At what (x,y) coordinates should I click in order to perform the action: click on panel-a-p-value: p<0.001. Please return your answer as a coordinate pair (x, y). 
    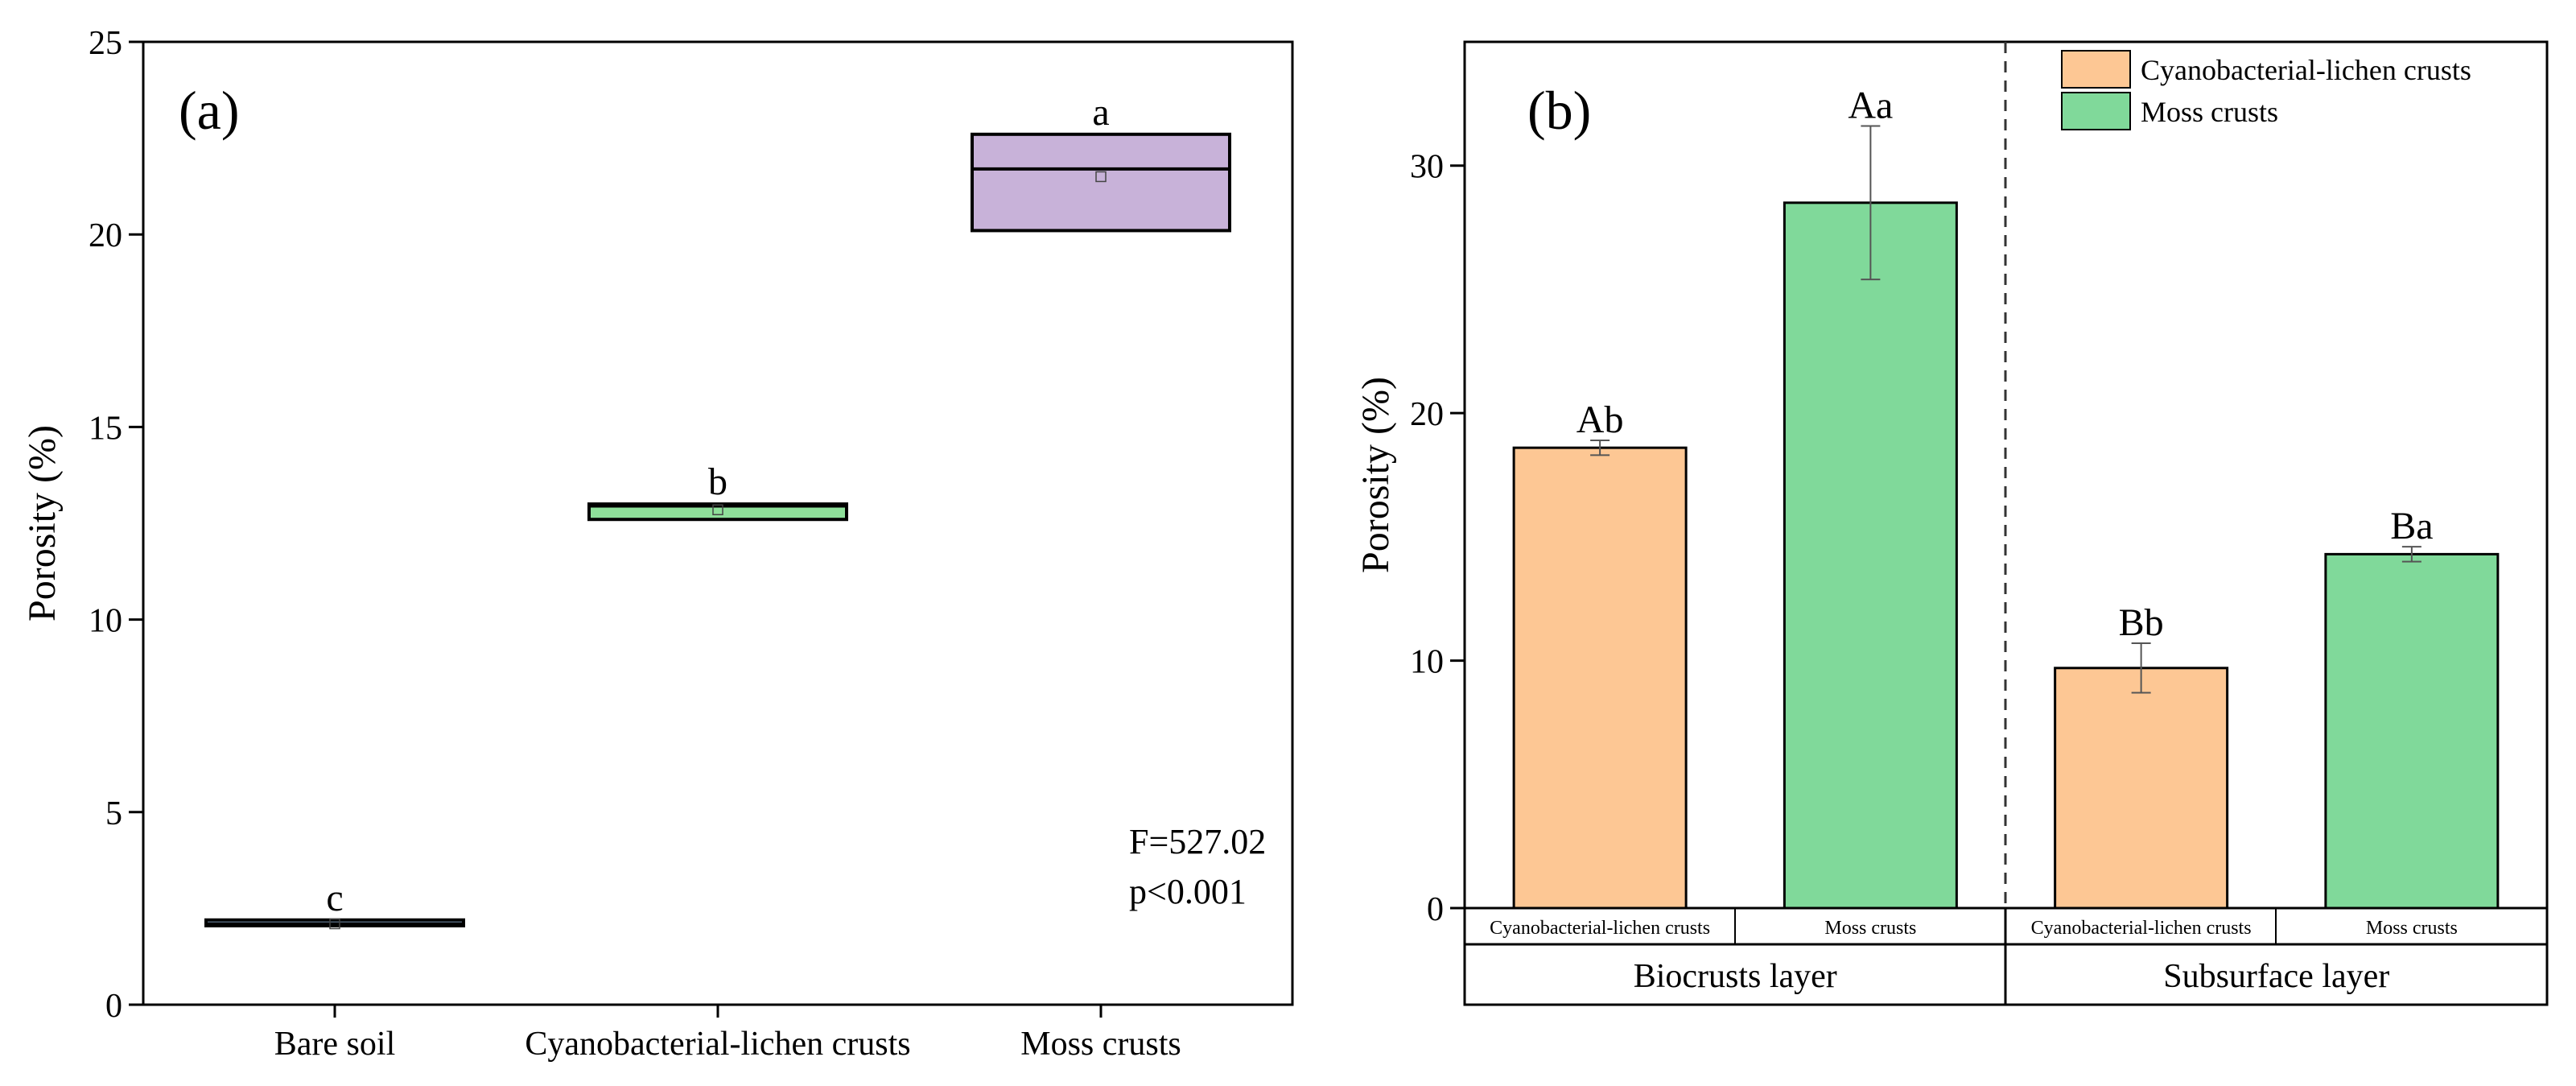
    Looking at the image, I should click on (1188, 892).